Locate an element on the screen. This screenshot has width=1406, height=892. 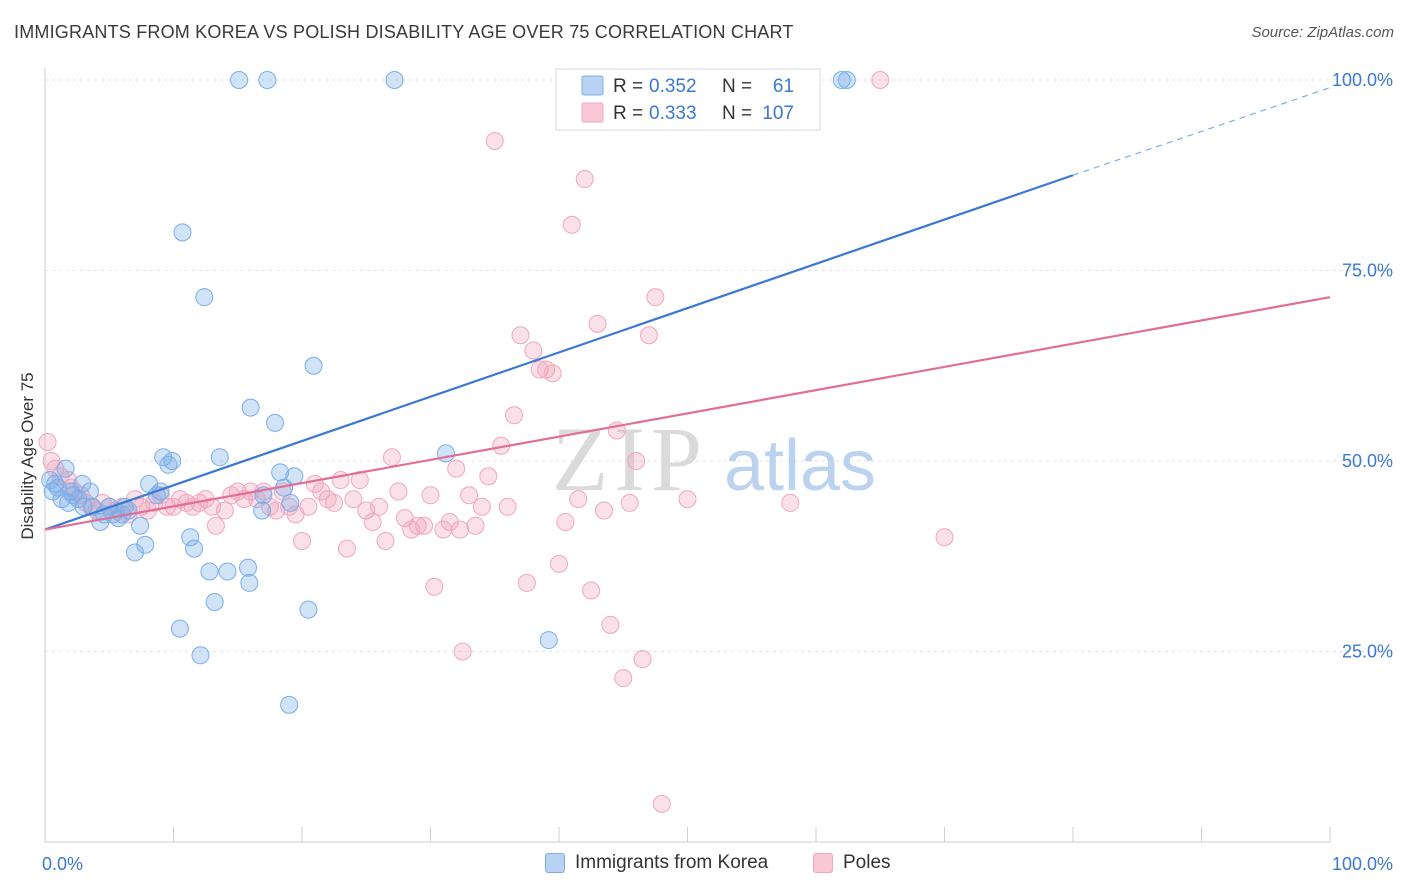
legend-bottom: Immigrants from Korea Poles is located at coordinates (703, 865).